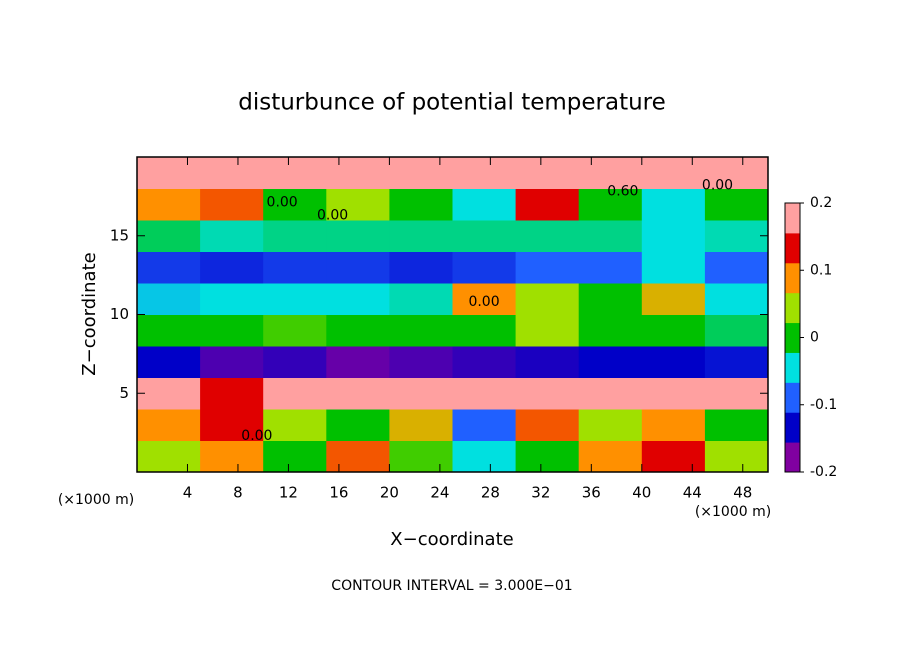 Image resolution: width=904 pixels, height=654 pixels. What do you see at coordinates (490, 493) in the screenshot?
I see `x-tick-label: 28` at bounding box center [490, 493].